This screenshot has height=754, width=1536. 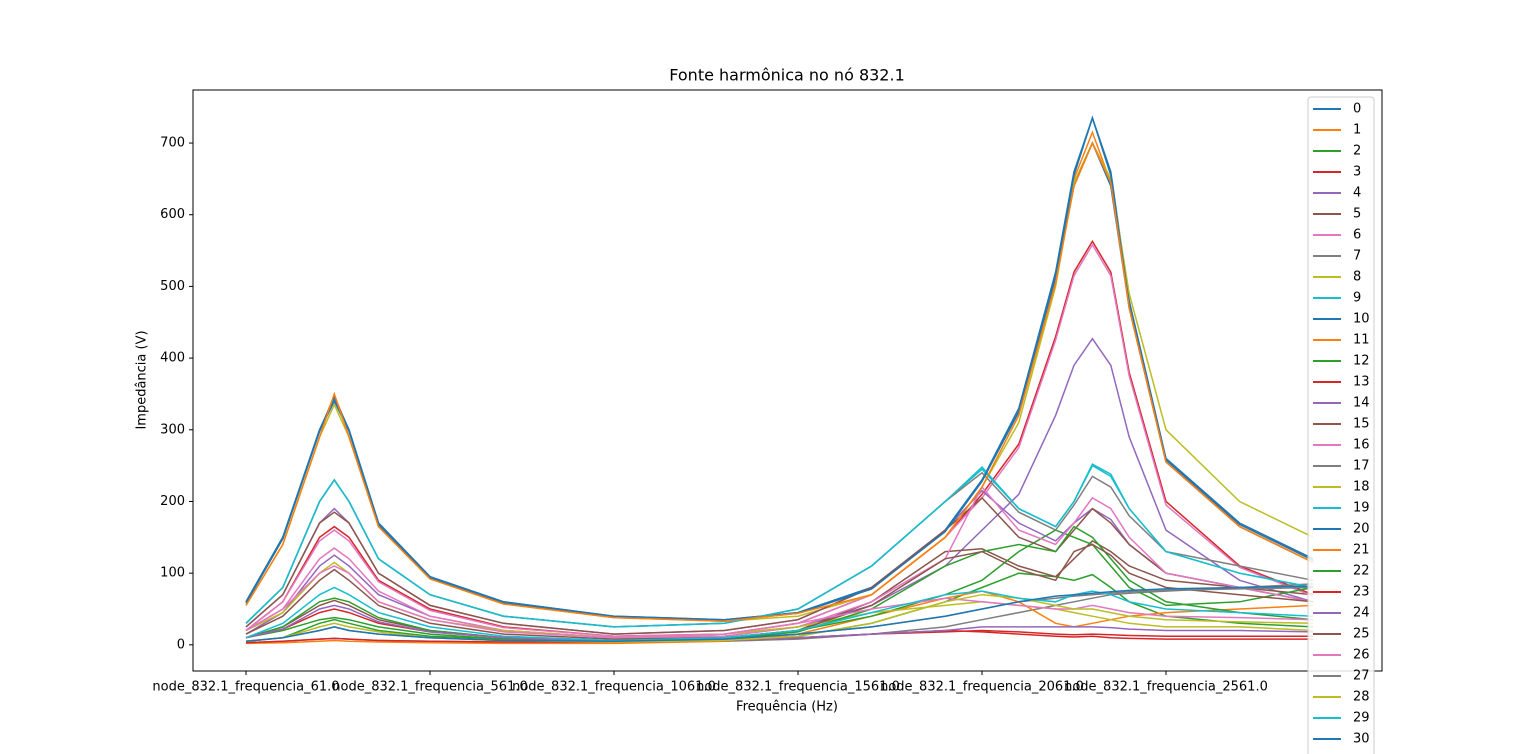 I want to click on legend-label: 25, so click(x=1361, y=634).